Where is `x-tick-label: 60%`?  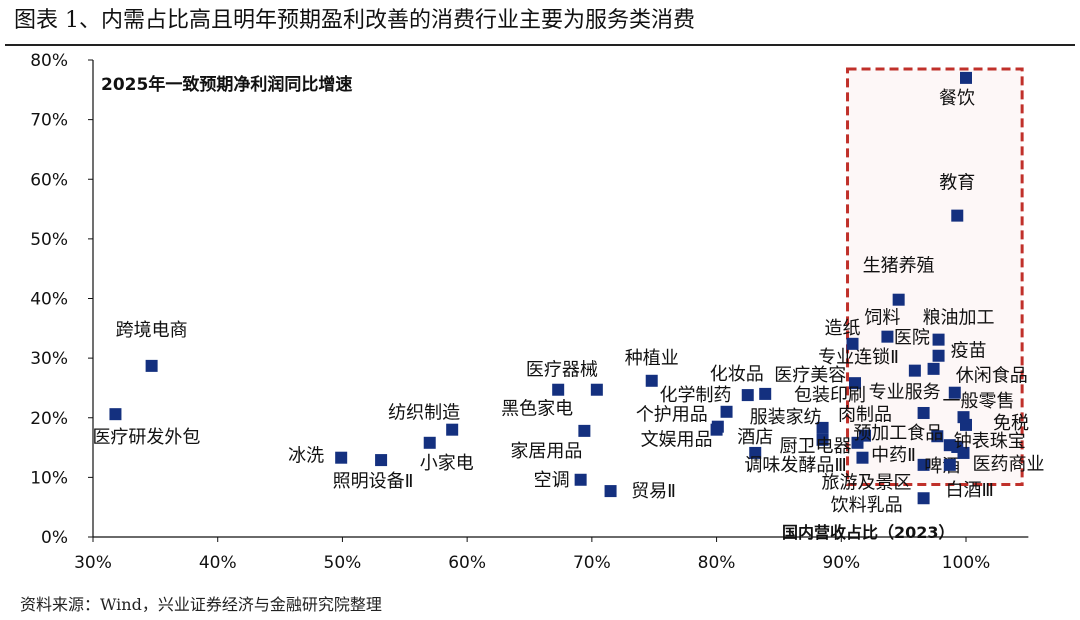 x-tick-label: 60% is located at coordinates (467, 563).